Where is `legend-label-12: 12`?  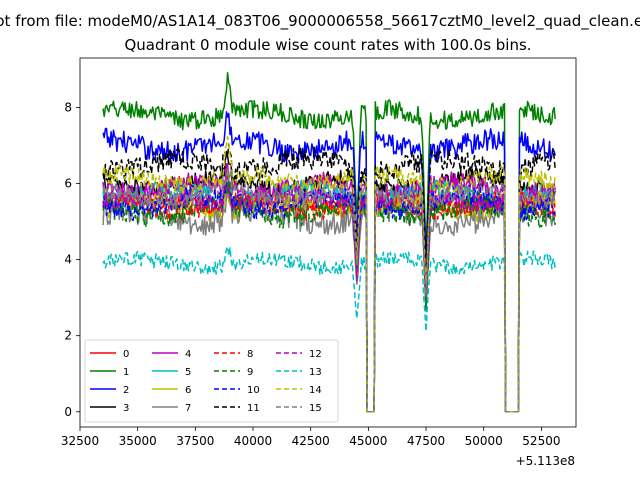 legend-label-12: 12 is located at coordinates (315, 354).